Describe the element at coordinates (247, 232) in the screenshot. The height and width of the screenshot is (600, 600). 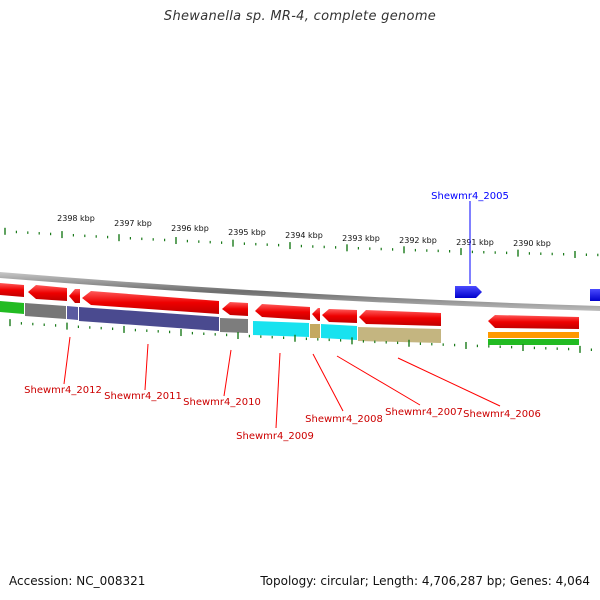
I see `kbp-label: 2395 kbp` at that location.